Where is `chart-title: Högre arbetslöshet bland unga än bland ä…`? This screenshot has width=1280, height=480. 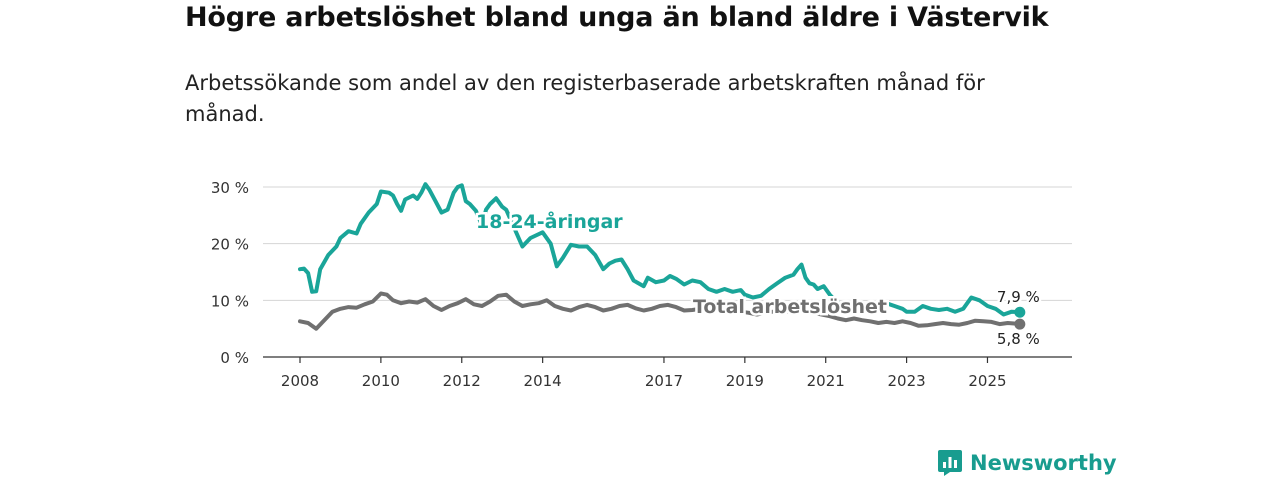 chart-title: Högre arbetslöshet bland unga än bland ä… is located at coordinates (617, 17).